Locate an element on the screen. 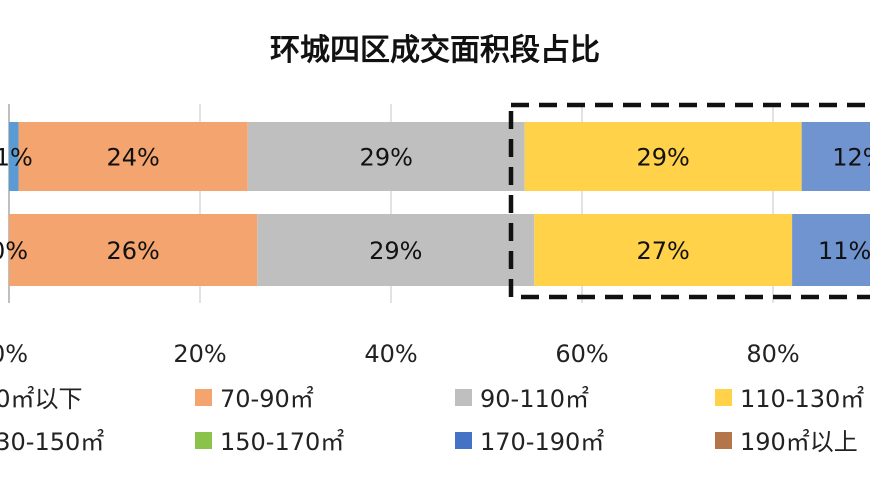  x-axis-ticks: 0% 20% 40% 60% 80% is located at coordinates (400, 354).